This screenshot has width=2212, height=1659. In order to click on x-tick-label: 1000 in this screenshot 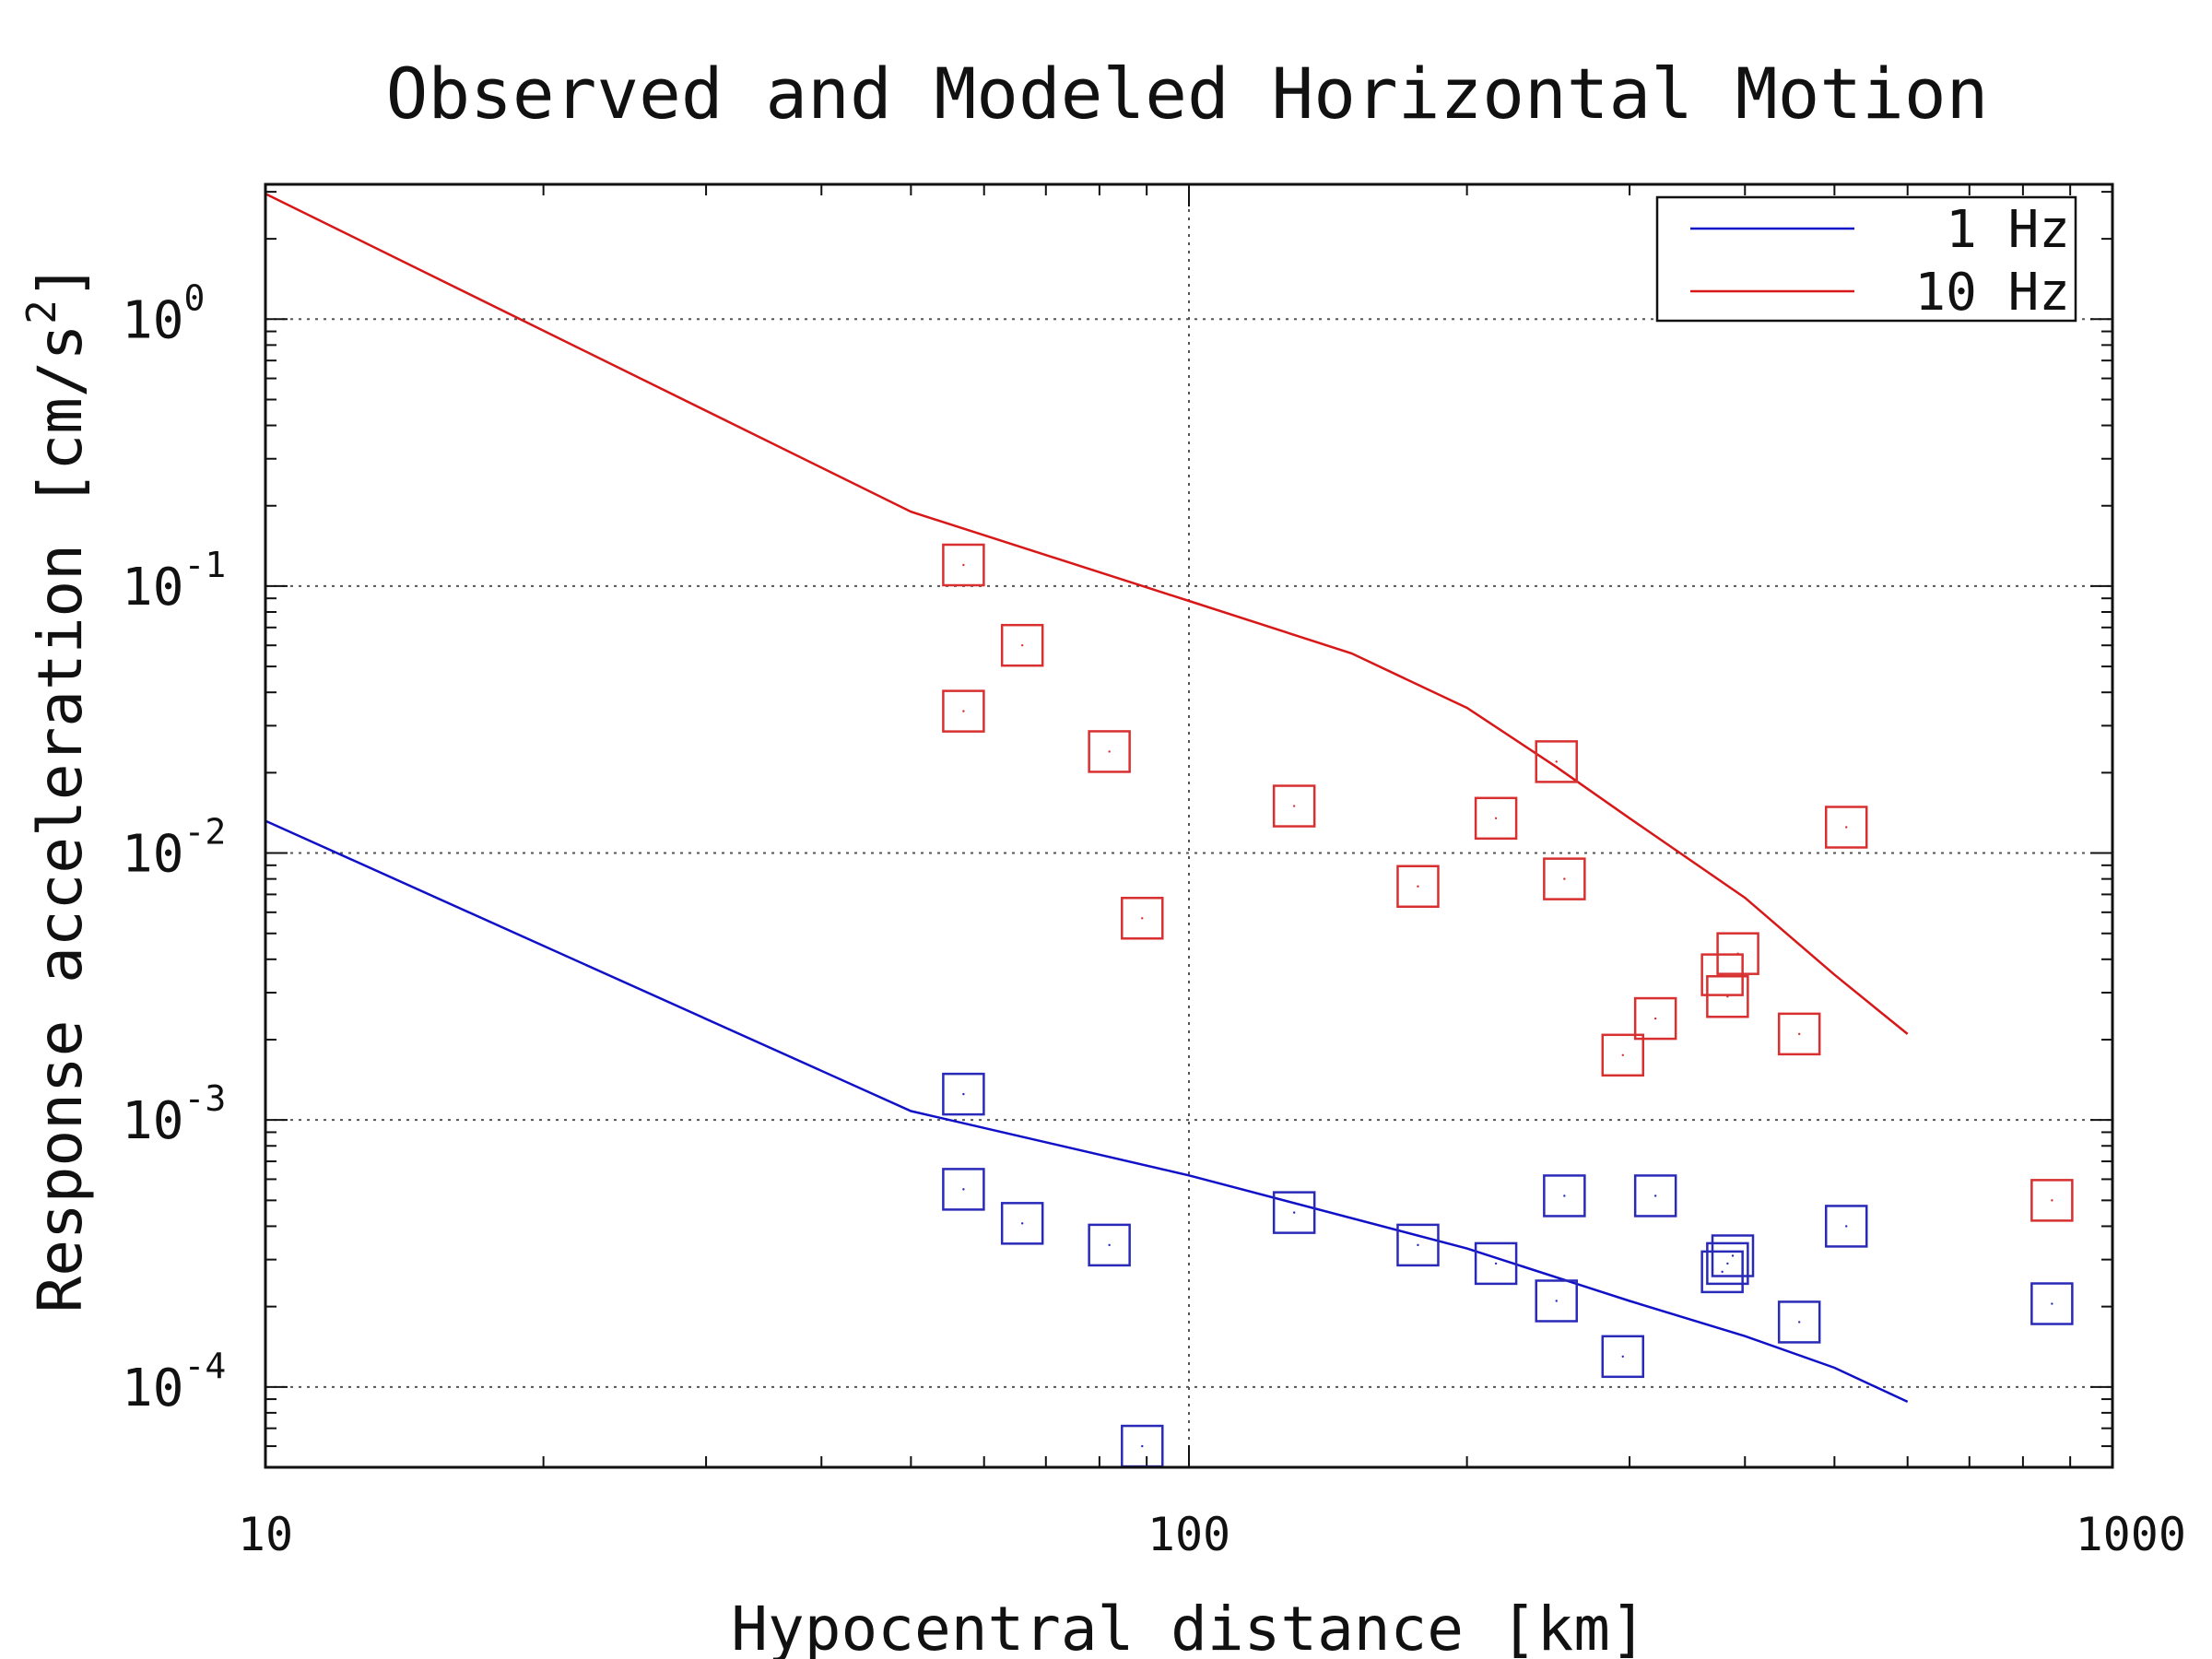, I will do `click(2131, 1534)`.